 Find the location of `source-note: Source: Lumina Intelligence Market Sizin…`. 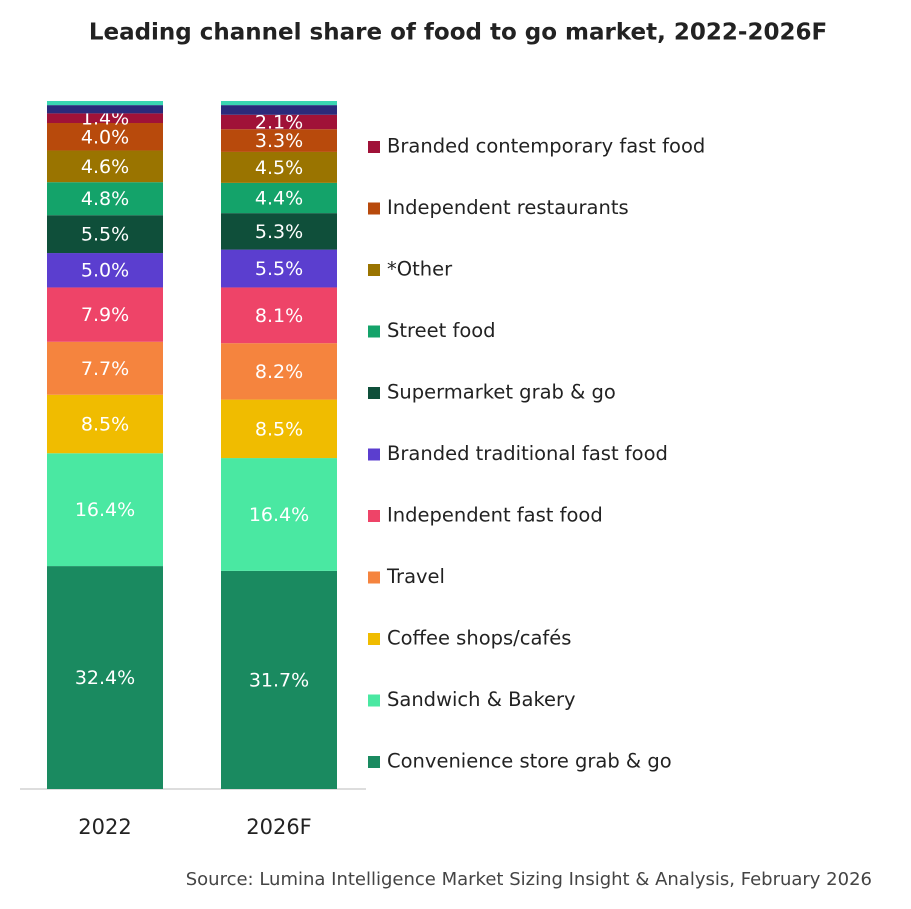

source-note: Source: Lumina Intelligence Market Sizin… is located at coordinates (529, 879).